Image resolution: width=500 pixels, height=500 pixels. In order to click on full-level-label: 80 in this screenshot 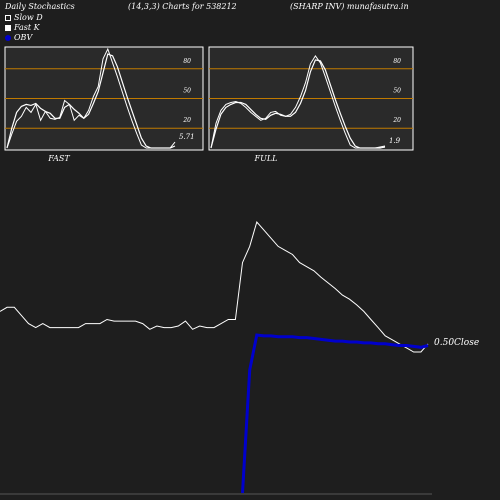, I will do `click(397, 61)`.